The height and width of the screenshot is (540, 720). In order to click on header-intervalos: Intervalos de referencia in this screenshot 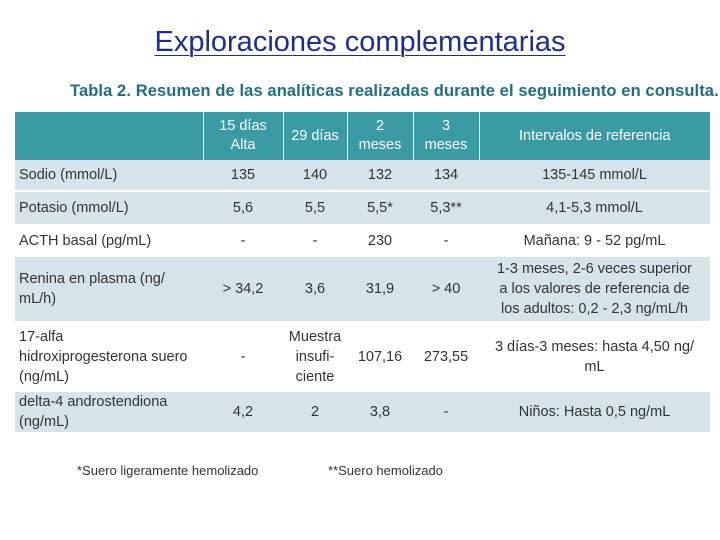, I will do `click(594, 136)`.